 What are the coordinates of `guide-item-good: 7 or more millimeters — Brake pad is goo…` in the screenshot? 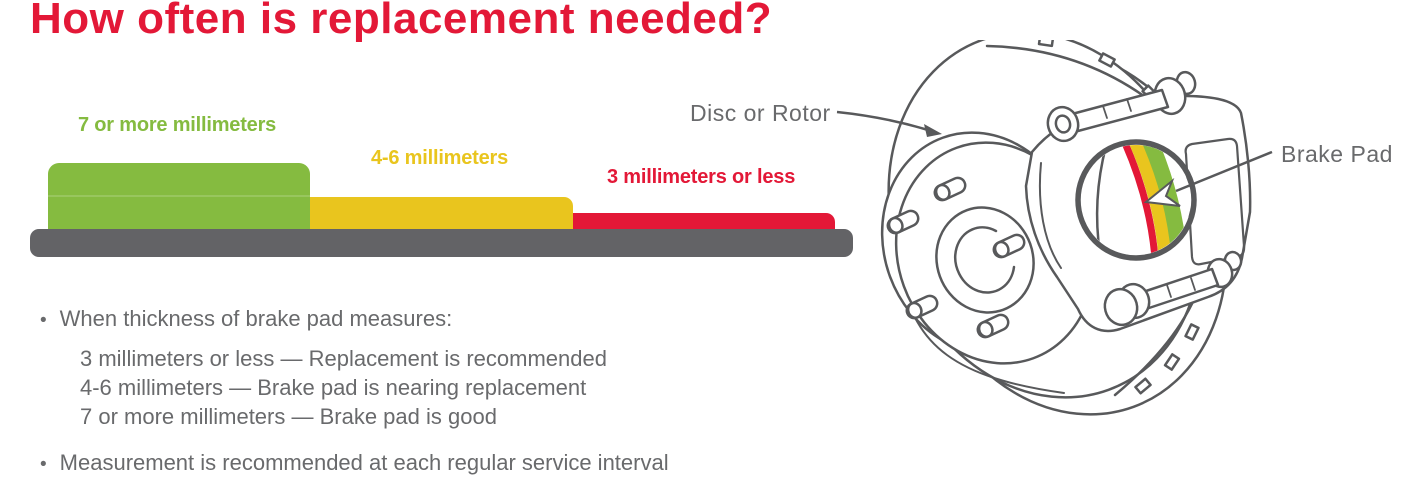 It's located at (288, 416).